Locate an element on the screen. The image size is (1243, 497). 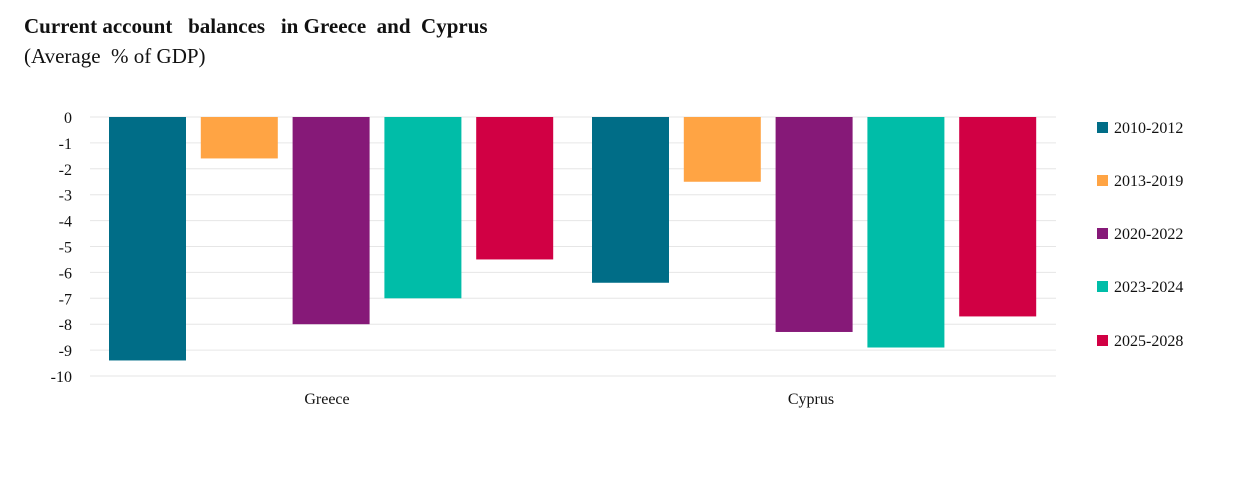
y-axis: 0 -1 -2 -3 -4 -5 -6 -7 -8 -9 -10 is located at coordinates (61, 248).